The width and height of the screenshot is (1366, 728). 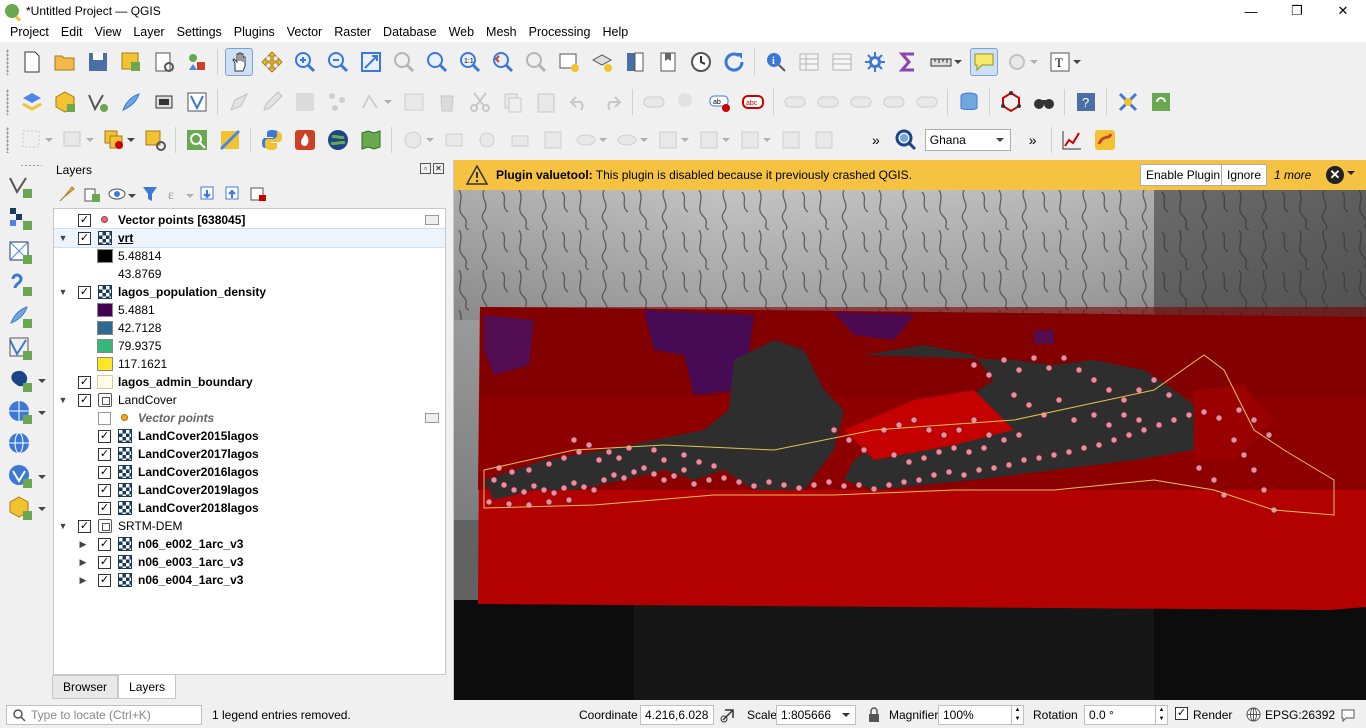 What do you see at coordinates (1128, 102) in the screenshot?
I see `plugin-tools-icon` at bounding box center [1128, 102].